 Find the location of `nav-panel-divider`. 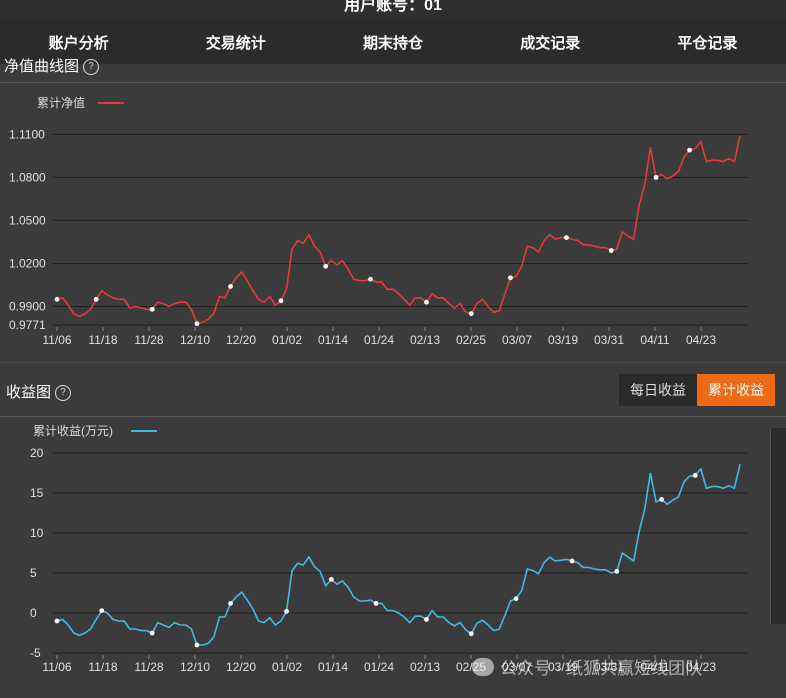

nav-panel-divider is located at coordinates (393, 82).